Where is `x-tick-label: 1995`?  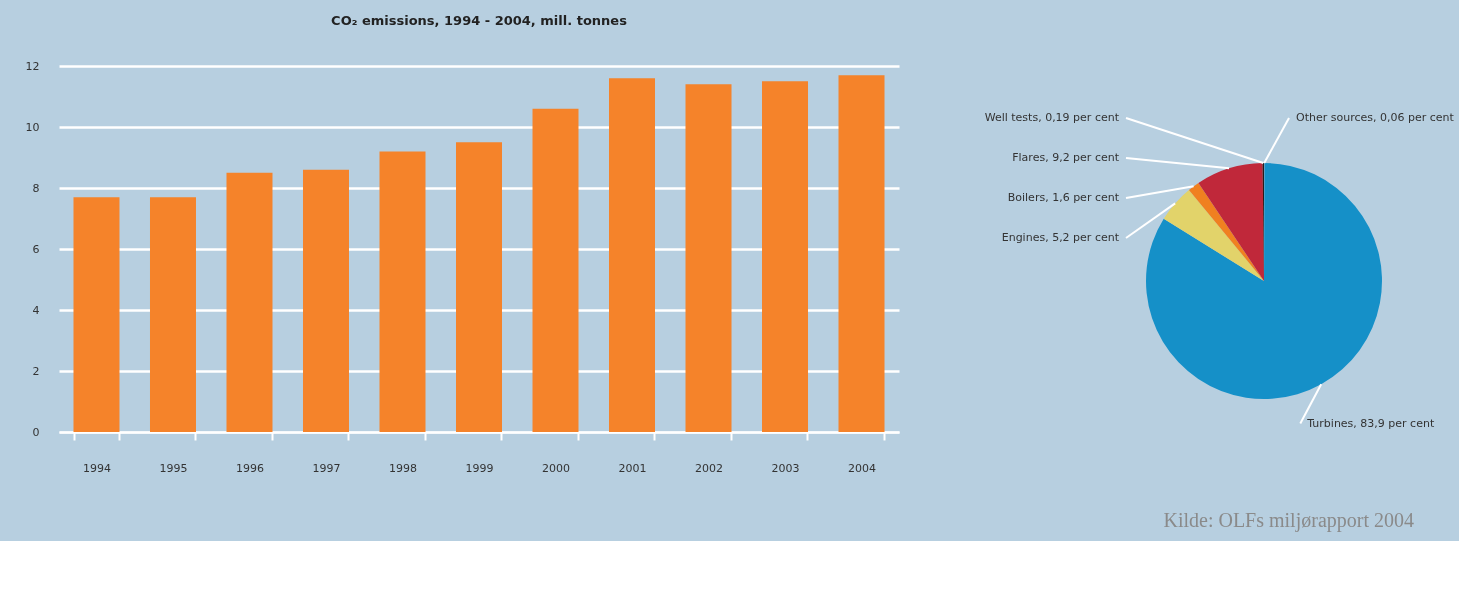
x-tick-label: 1995 is located at coordinates (173, 468).